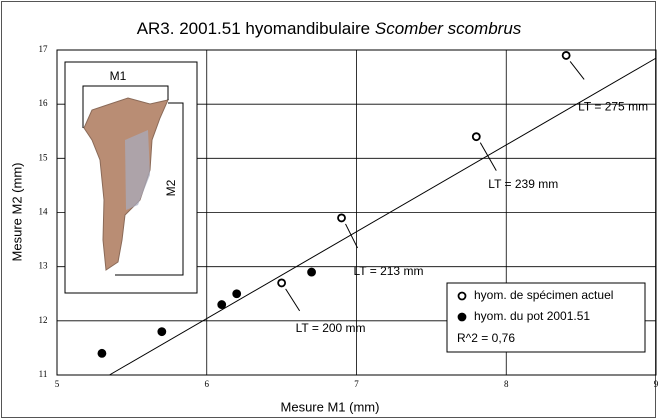 The width and height of the screenshot is (658, 420). I want to click on point-label: LT = 200 mm, so click(331, 328).